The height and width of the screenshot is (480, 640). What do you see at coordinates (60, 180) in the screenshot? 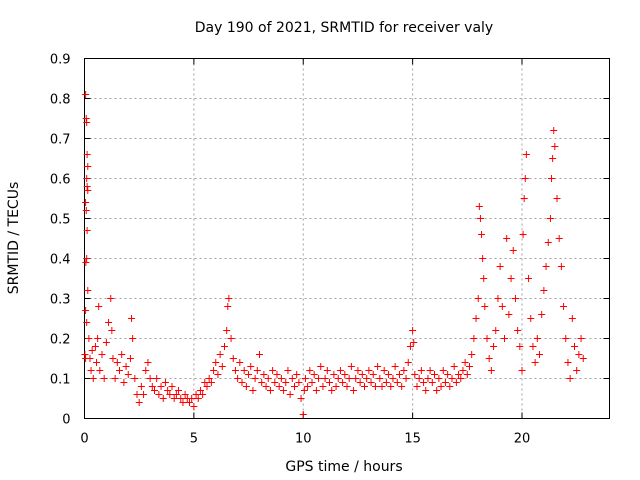
I see `y-tick-label: 0.6` at bounding box center [60, 180].